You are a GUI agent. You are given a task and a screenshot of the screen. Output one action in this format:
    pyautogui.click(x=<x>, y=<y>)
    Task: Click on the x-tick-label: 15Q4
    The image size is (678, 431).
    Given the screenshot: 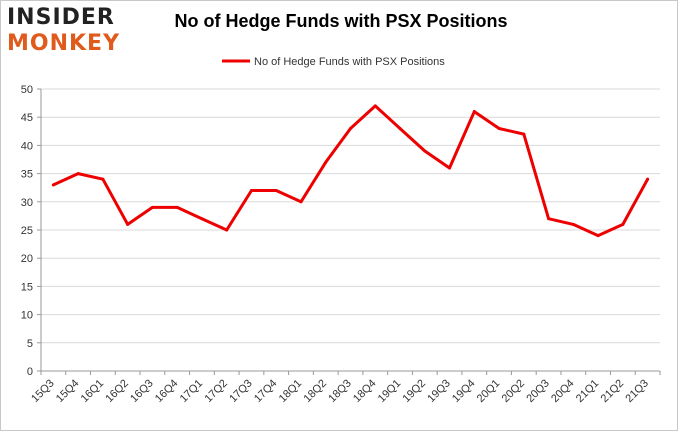 What is the action you would take?
    pyautogui.click(x=68, y=391)
    